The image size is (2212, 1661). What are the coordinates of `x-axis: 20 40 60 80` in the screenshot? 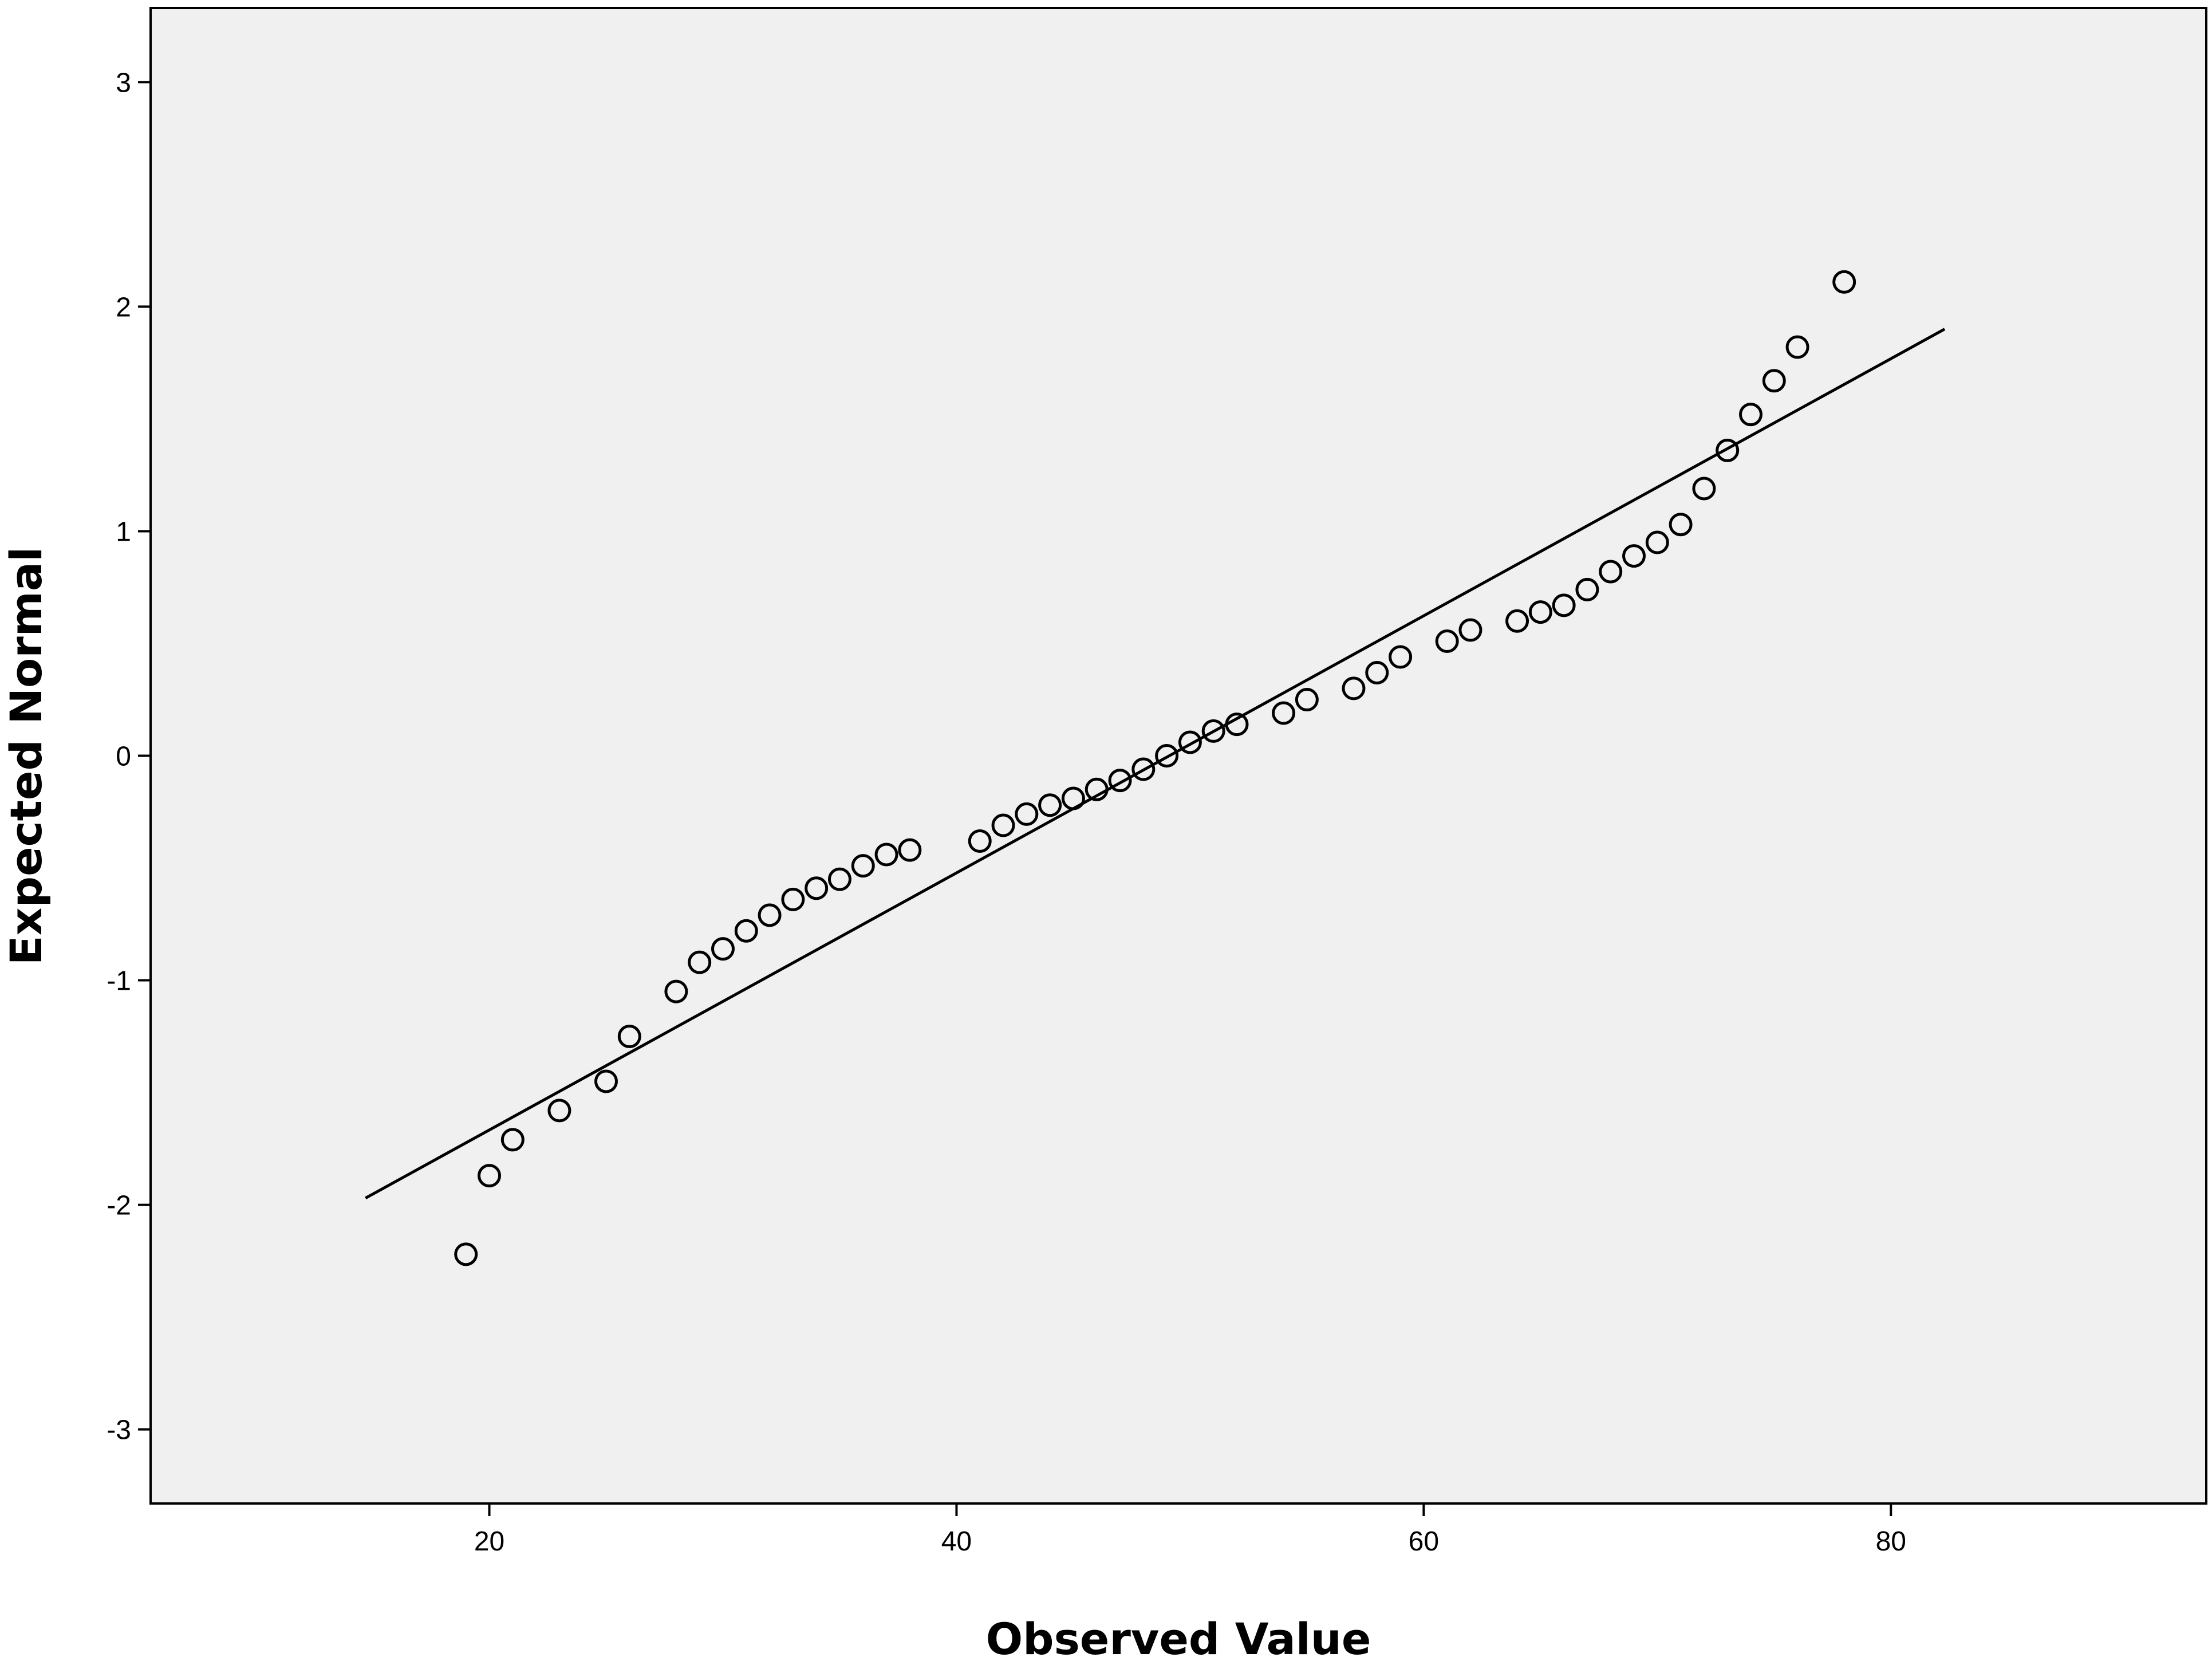 It's located at (1190, 1530).